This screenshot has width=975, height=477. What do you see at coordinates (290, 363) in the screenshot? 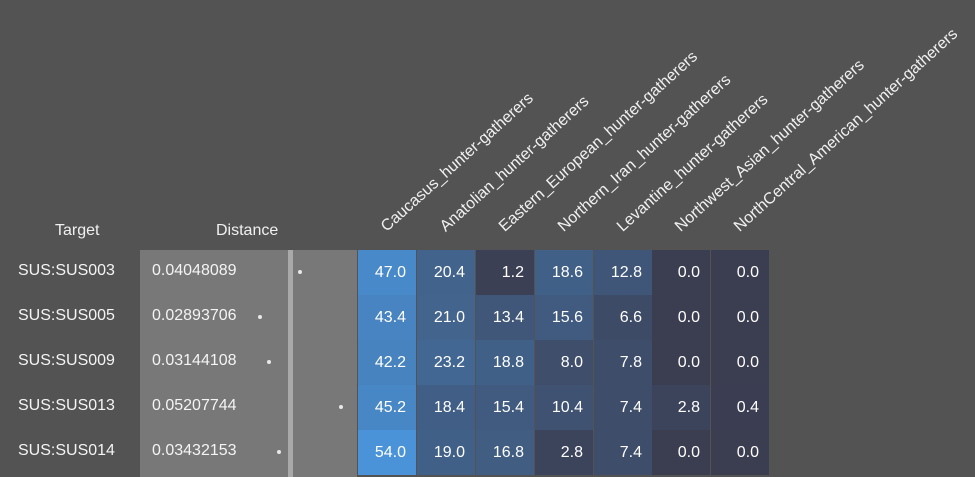
I see `distance-divider` at bounding box center [290, 363].